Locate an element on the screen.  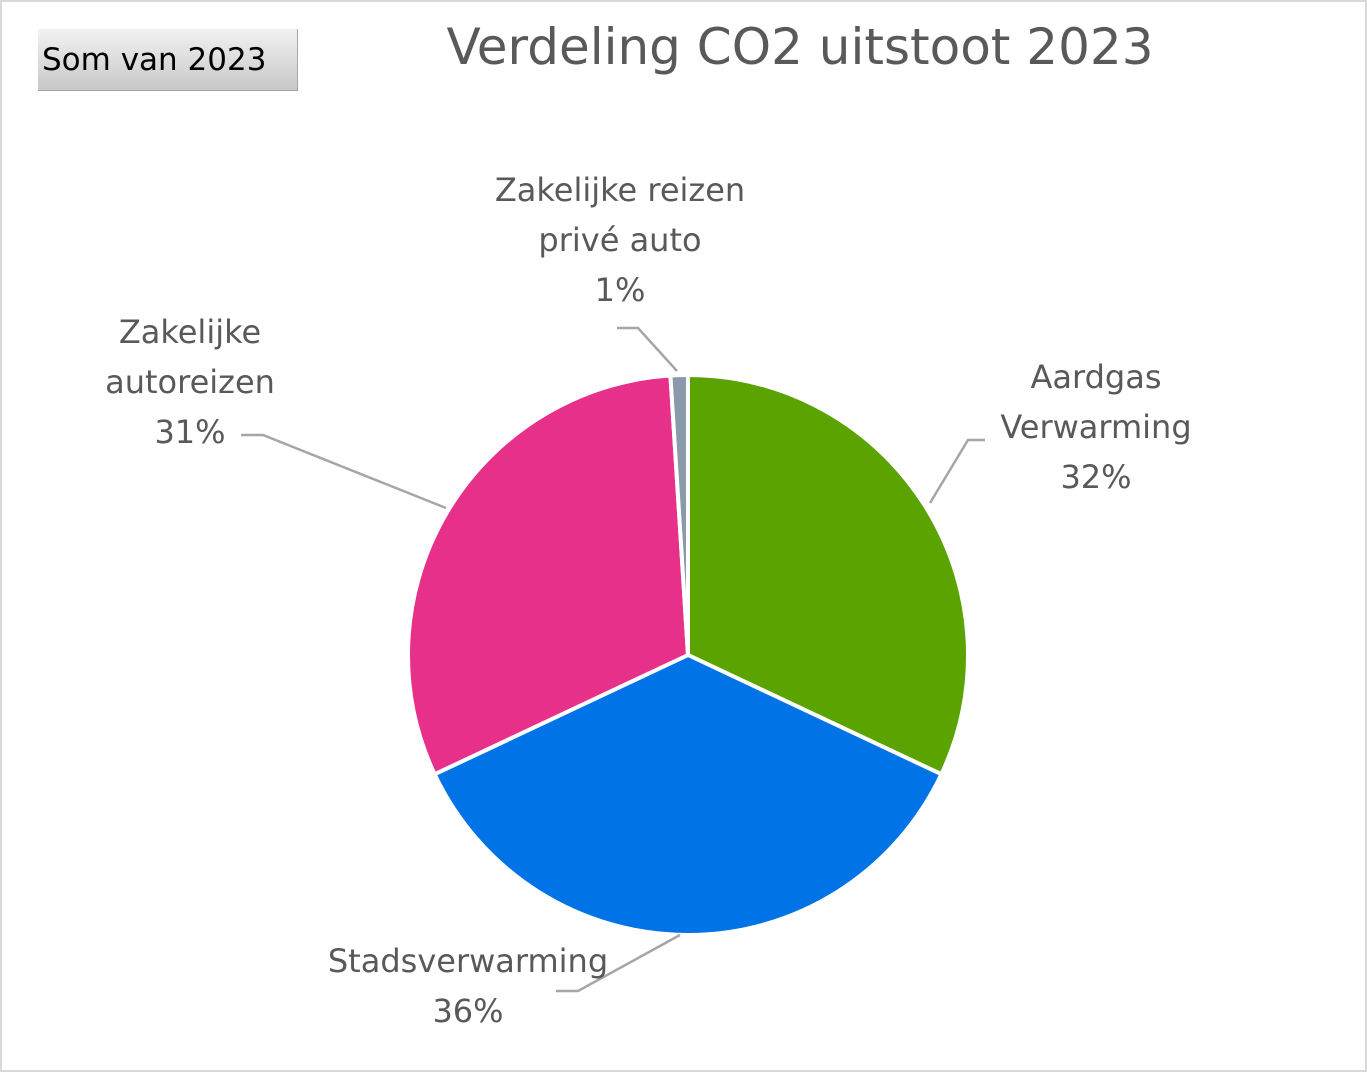
data-label-line: Zakelijke reizen is located at coordinates (620, 190).